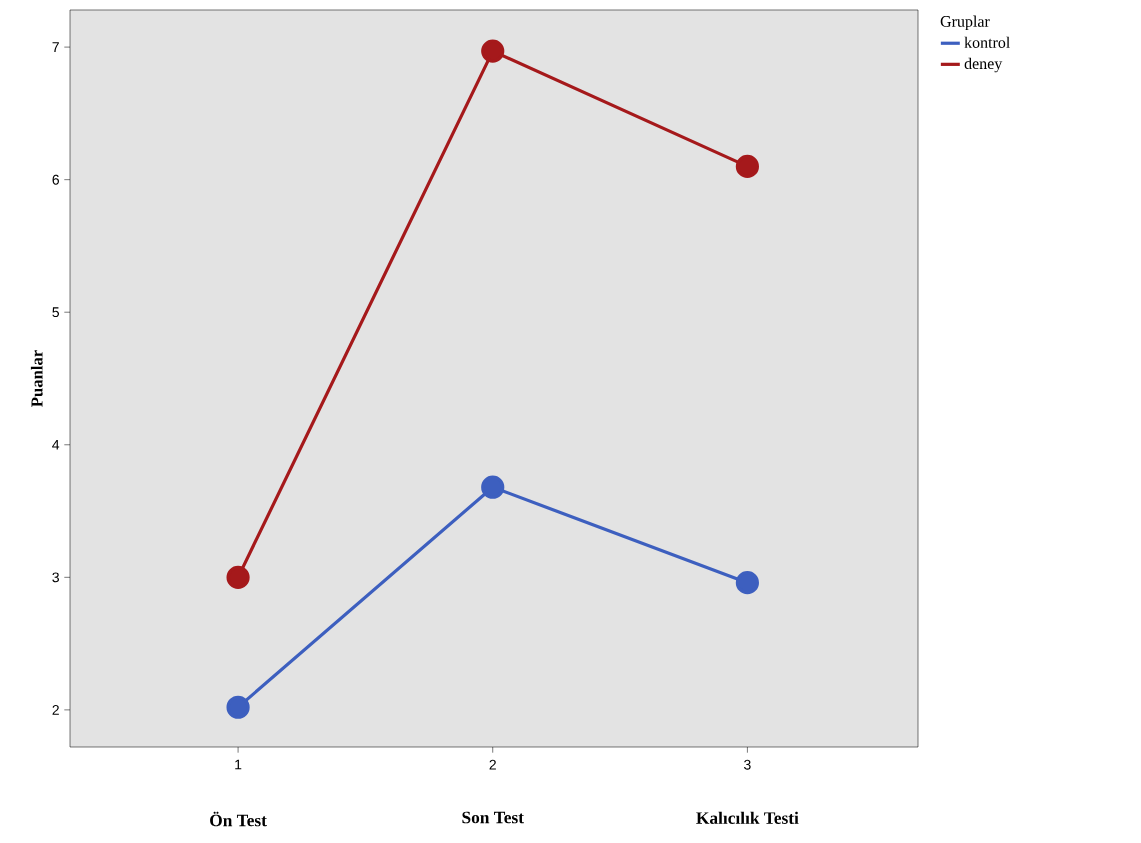 The height and width of the screenshot is (843, 1141). What do you see at coordinates (492, 764) in the screenshot?
I see `text: 2` at bounding box center [492, 764].